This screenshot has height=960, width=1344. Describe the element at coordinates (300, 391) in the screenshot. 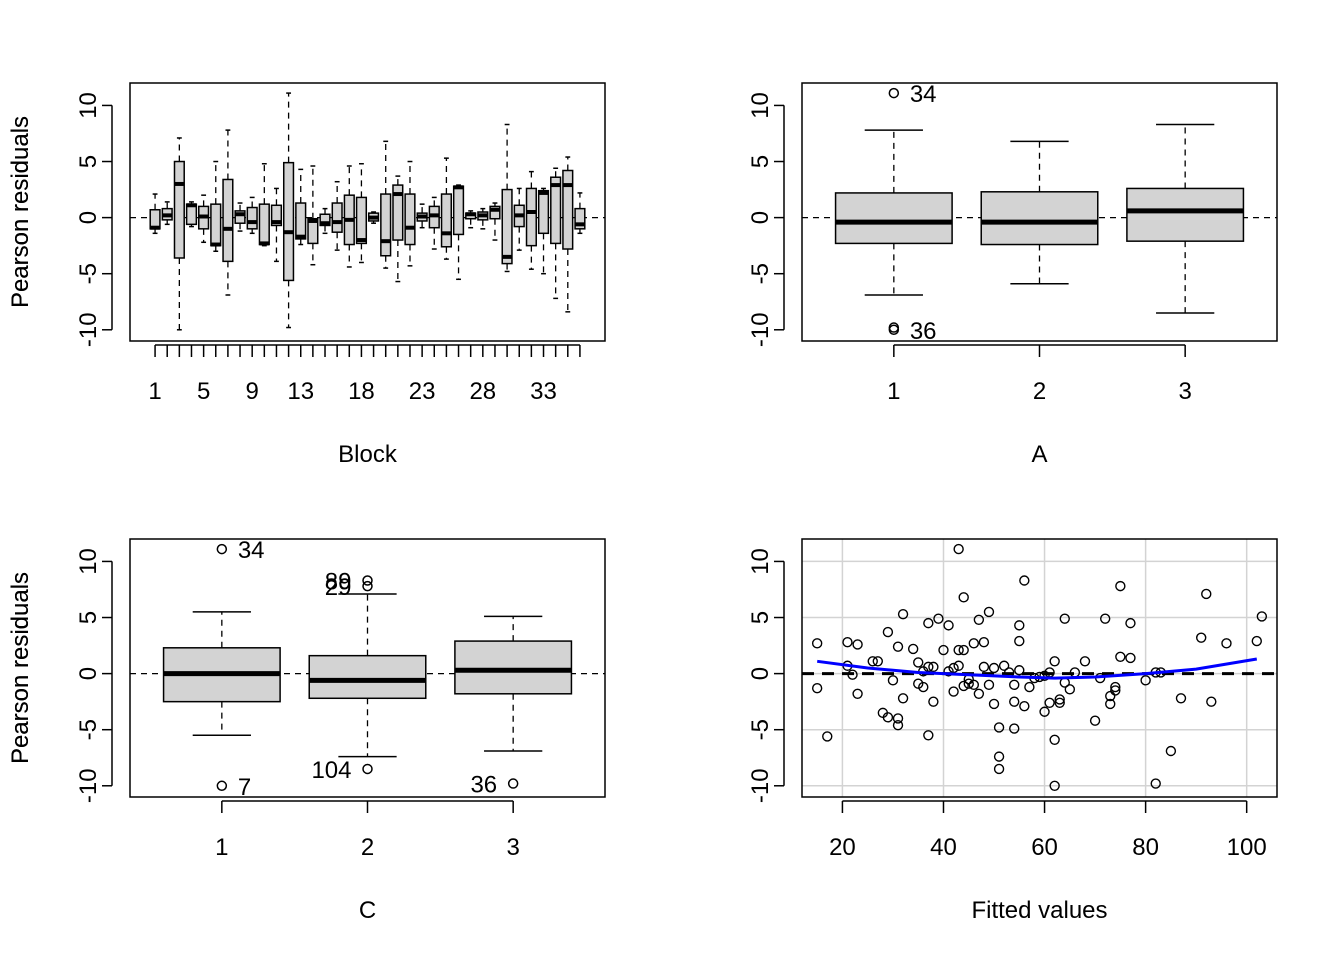

I see `x-tick-label: 13` at that location.